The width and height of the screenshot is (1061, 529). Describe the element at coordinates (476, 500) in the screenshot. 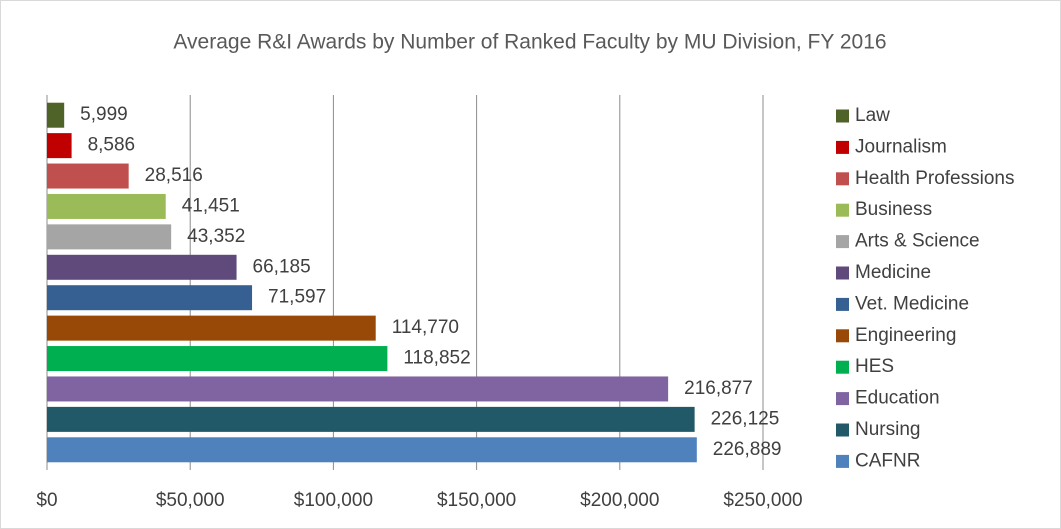

I see `x-tick-label: $150,000` at that location.